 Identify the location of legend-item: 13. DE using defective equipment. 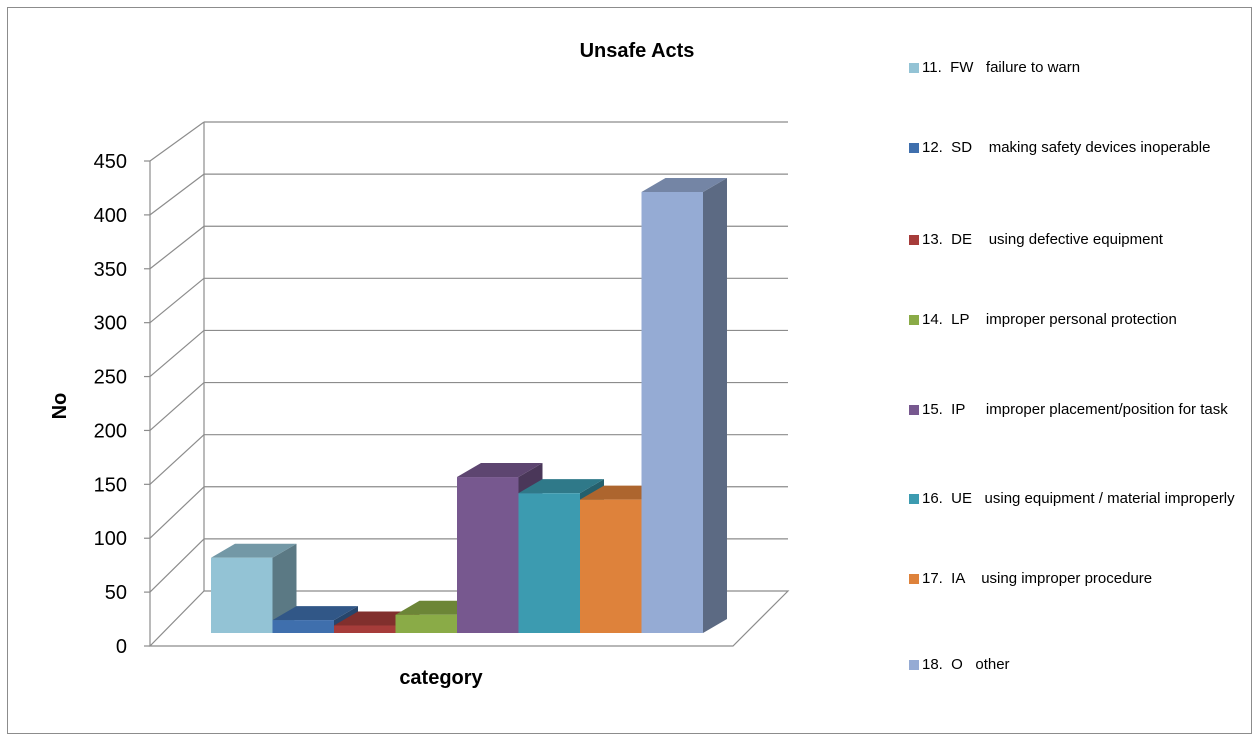
(1079, 240).